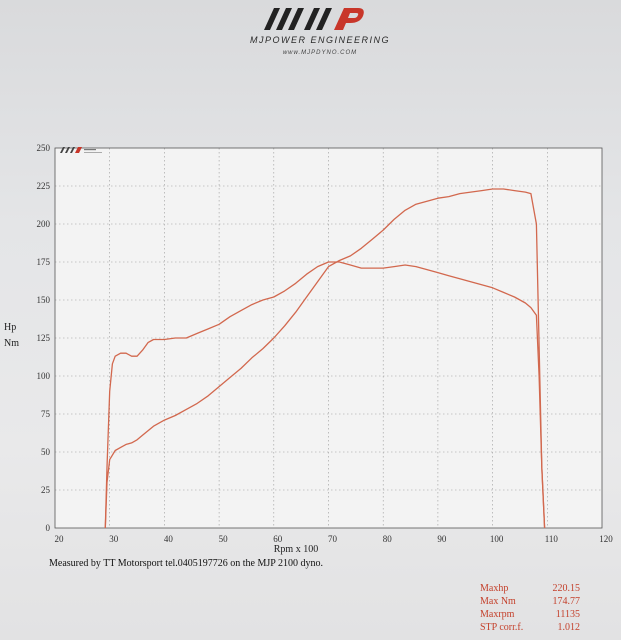 Image resolution: width=621 pixels, height=640 pixels. Describe the element at coordinates (502, 627) in the screenshot. I see `stat-label: STP corr.f.` at that location.